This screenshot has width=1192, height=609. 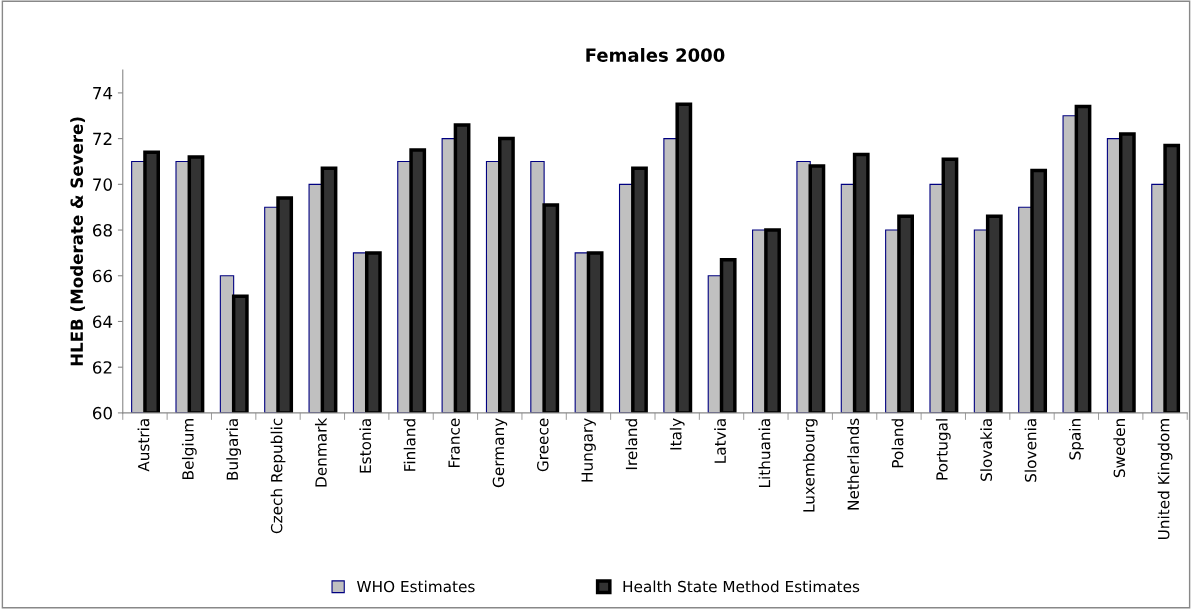 What do you see at coordinates (102, 413) in the screenshot?
I see `y-tick-label: 60` at bounding box center [102, 413].